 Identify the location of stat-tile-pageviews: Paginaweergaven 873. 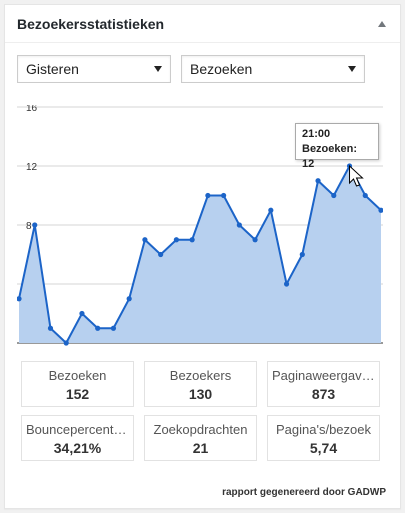
(323, 384).